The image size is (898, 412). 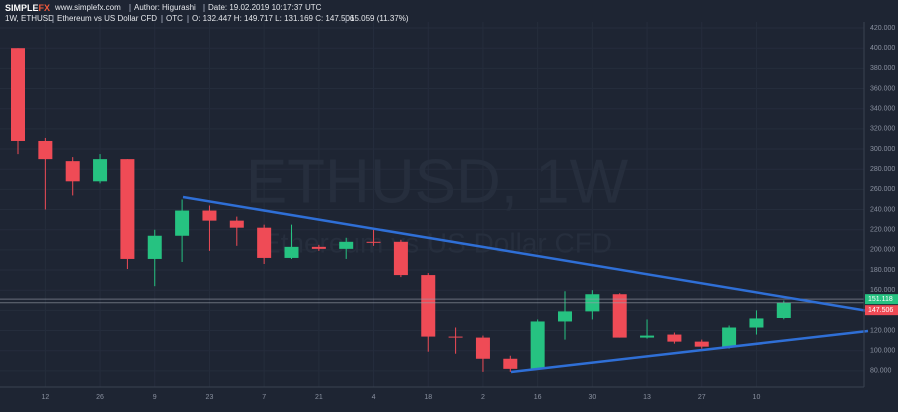 What do you see at coordinates (29, 18) in the screenshot?
I see `symbol: 1W, ETHUSD` at bounding box center [29, 18].